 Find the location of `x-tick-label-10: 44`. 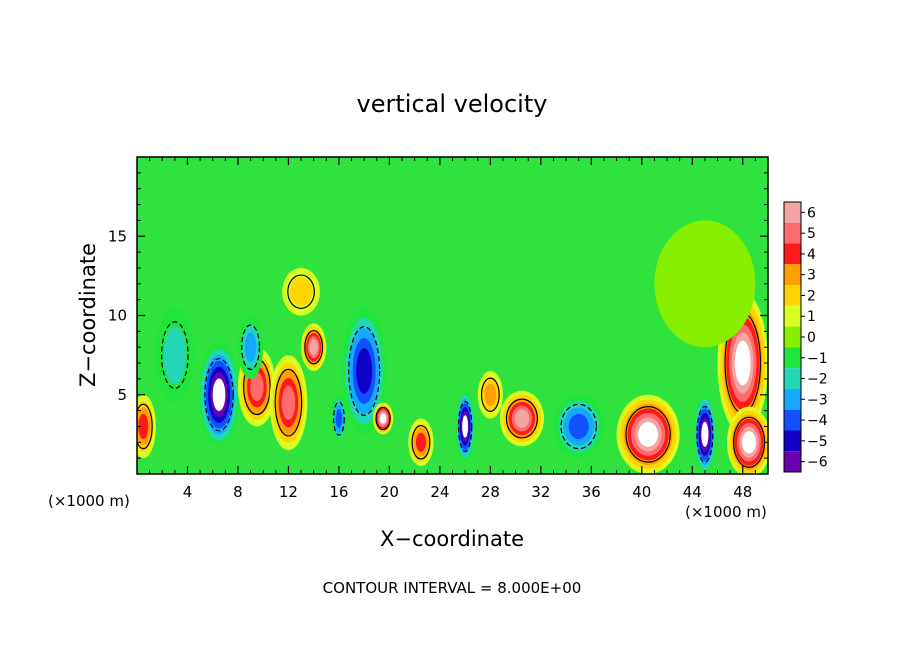

x-tick-label-10: 44 is located at coordinates (692, 492).